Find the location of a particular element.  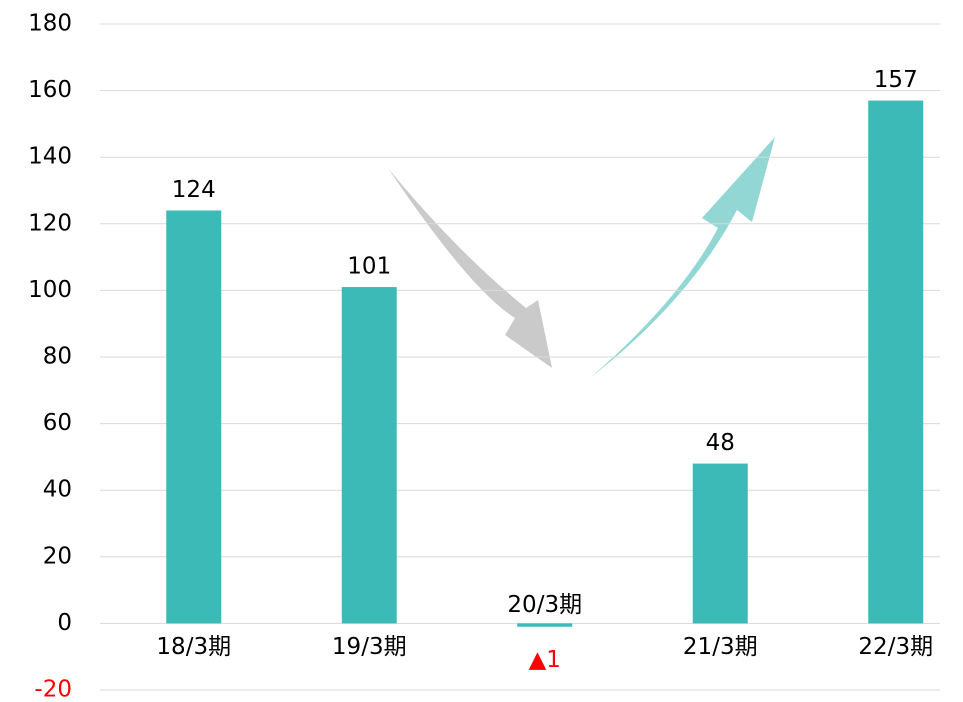

y-tick-label: 80 is located at coordinates (57, 357).